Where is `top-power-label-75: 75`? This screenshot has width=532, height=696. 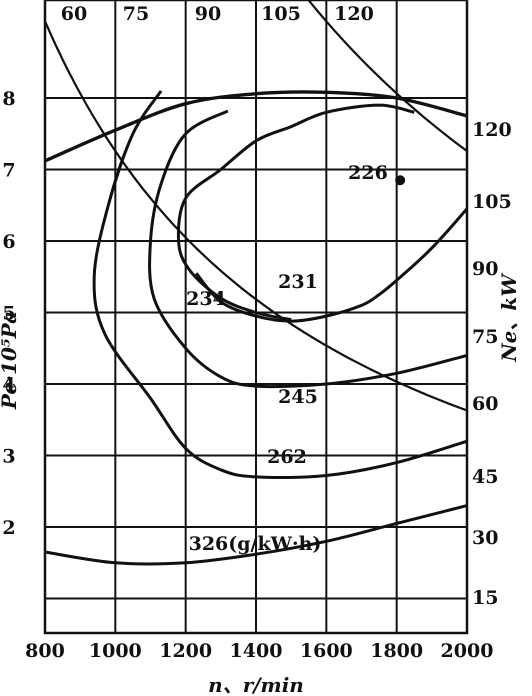
top-power-label-75: 75 is located at coordinates (136, 14).